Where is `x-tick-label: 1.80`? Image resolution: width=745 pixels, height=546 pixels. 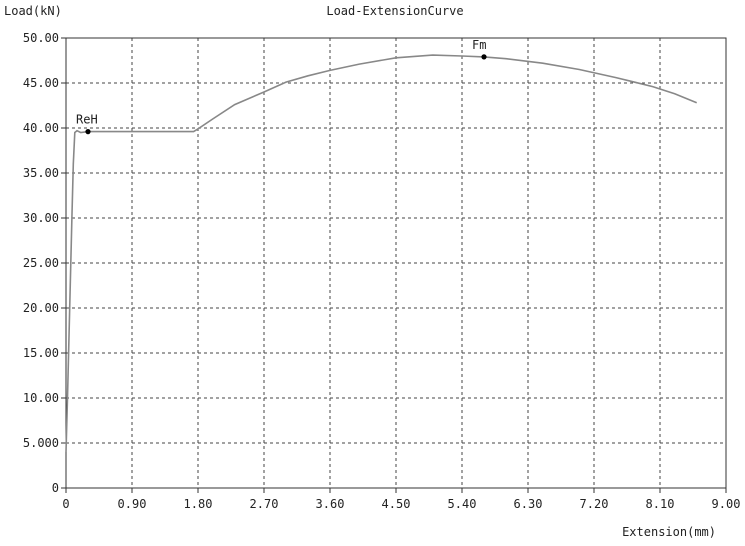
x-tick-label: 1.80 is located at coordinates (198, 504).